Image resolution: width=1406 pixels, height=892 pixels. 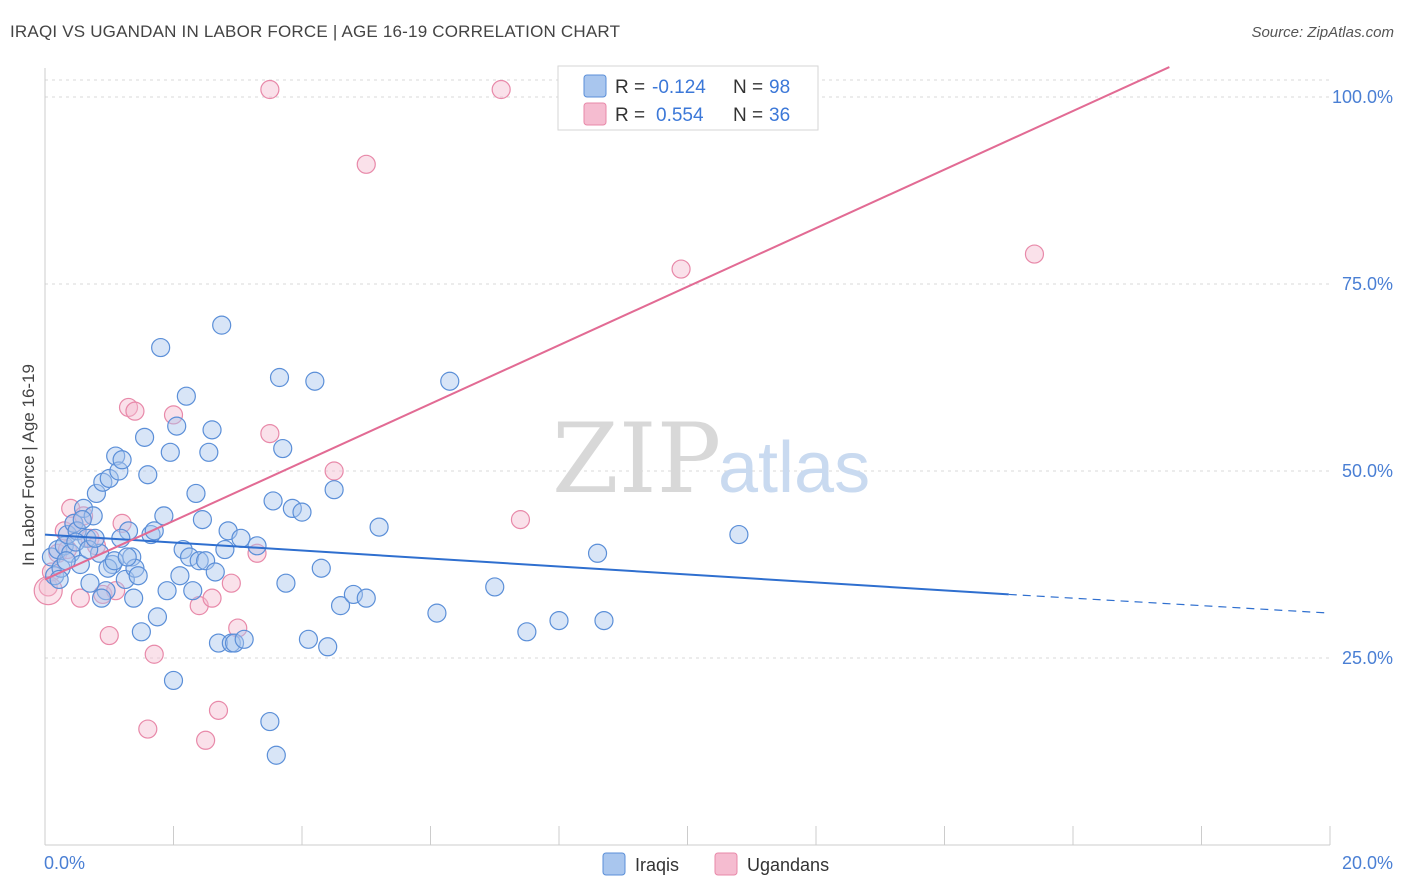 I want to click on legend-iraqis-n-label: N =, so click(x=748, y=87).